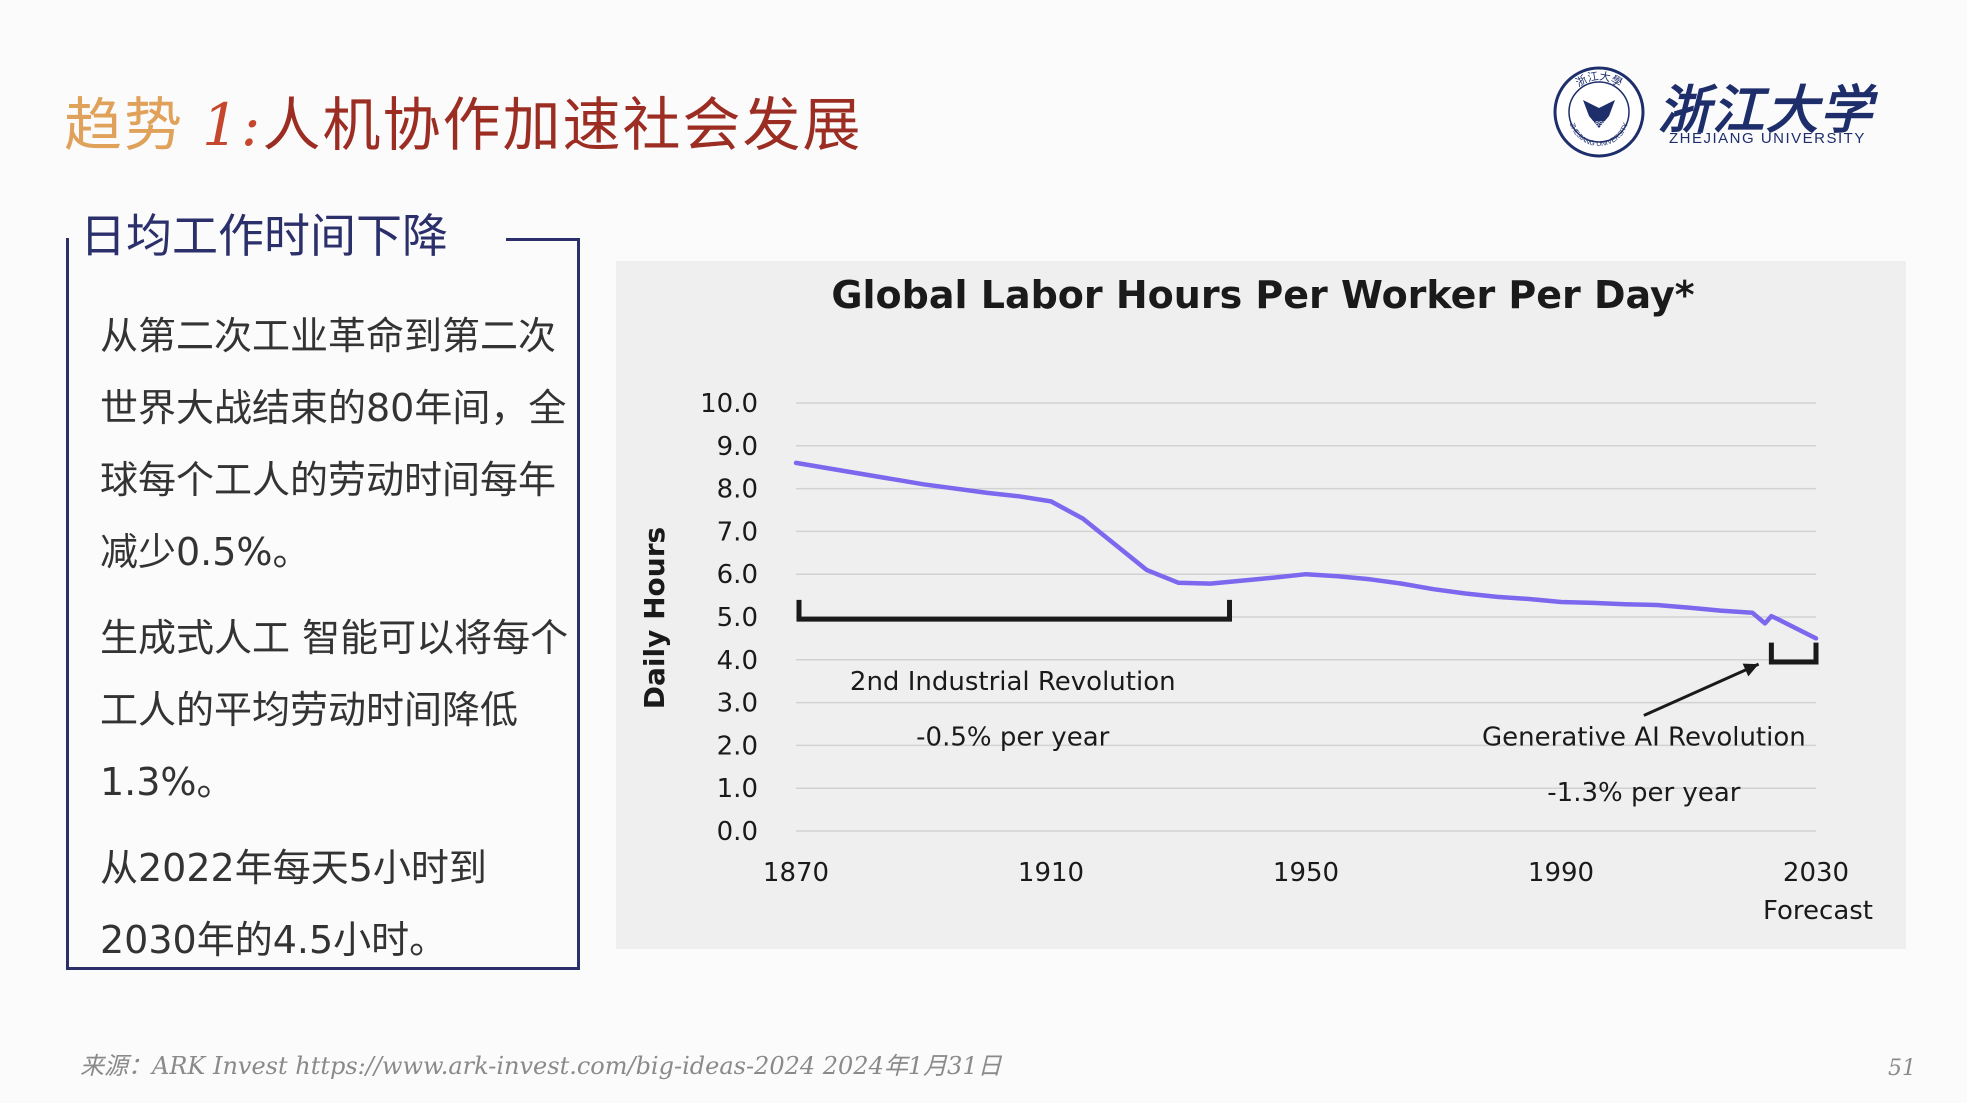 The height and width of the screenshot is (1103, 1967). I want to click on x-tick-label: 1950, so click(1306, 873).